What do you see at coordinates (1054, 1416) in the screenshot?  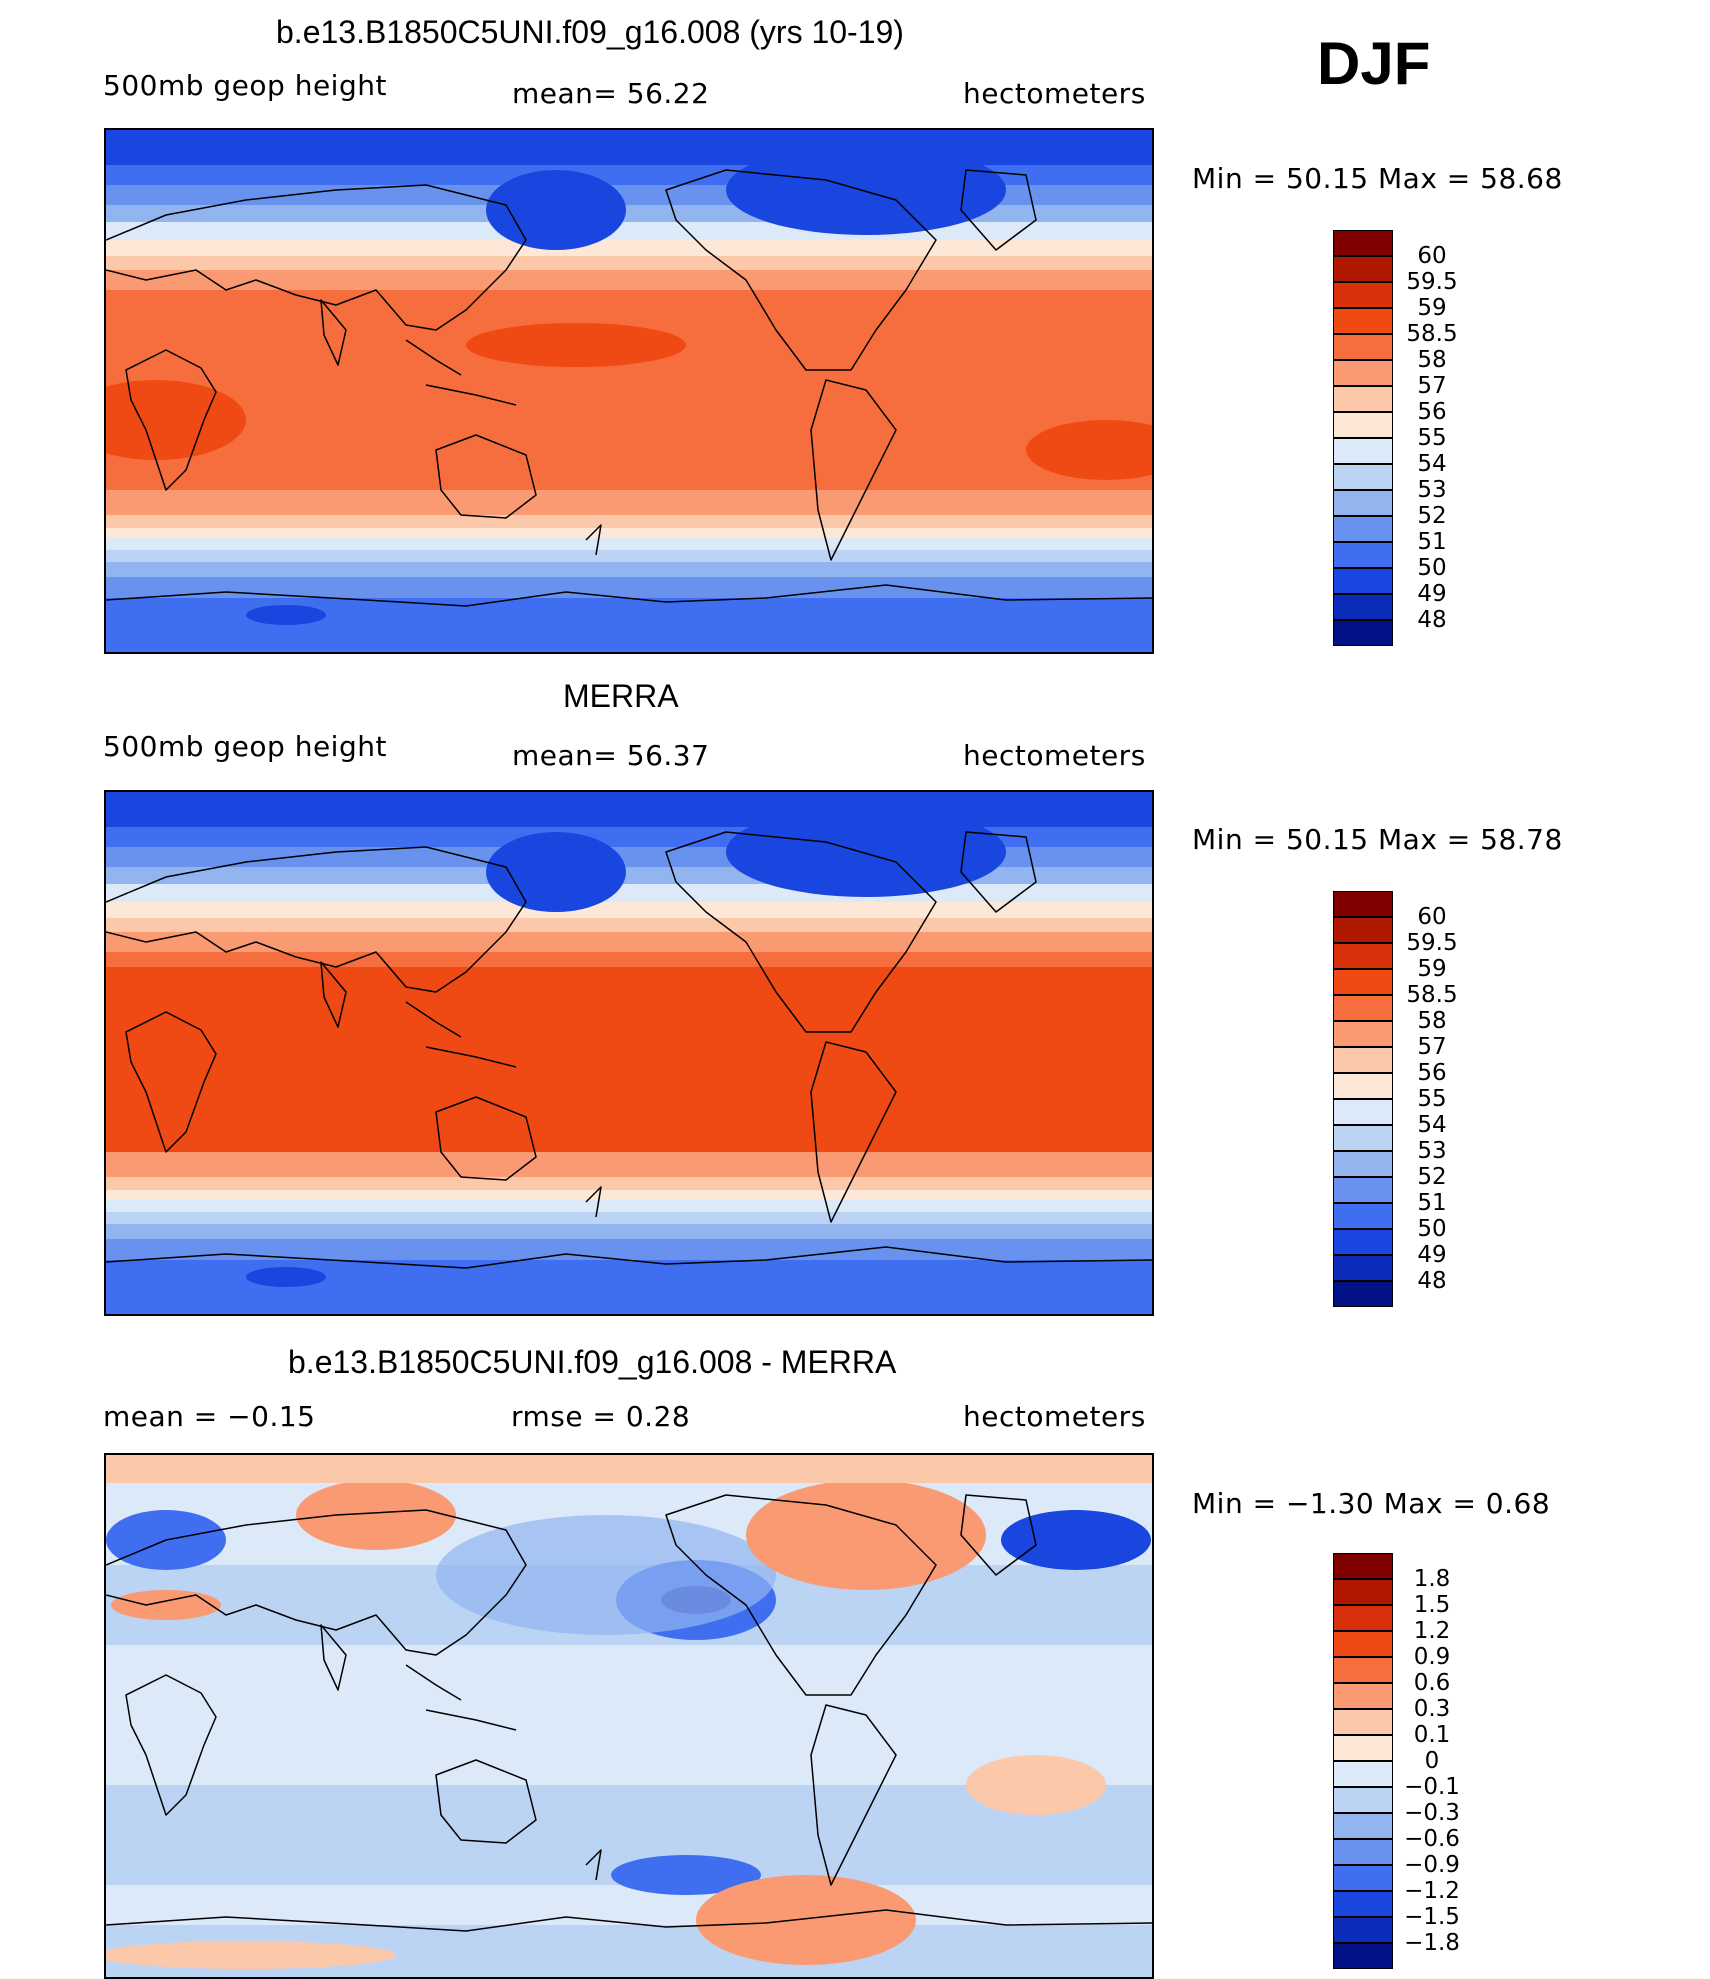 I see `panel-3-units-label: hectometers` at bounding box center [1054, 1416].